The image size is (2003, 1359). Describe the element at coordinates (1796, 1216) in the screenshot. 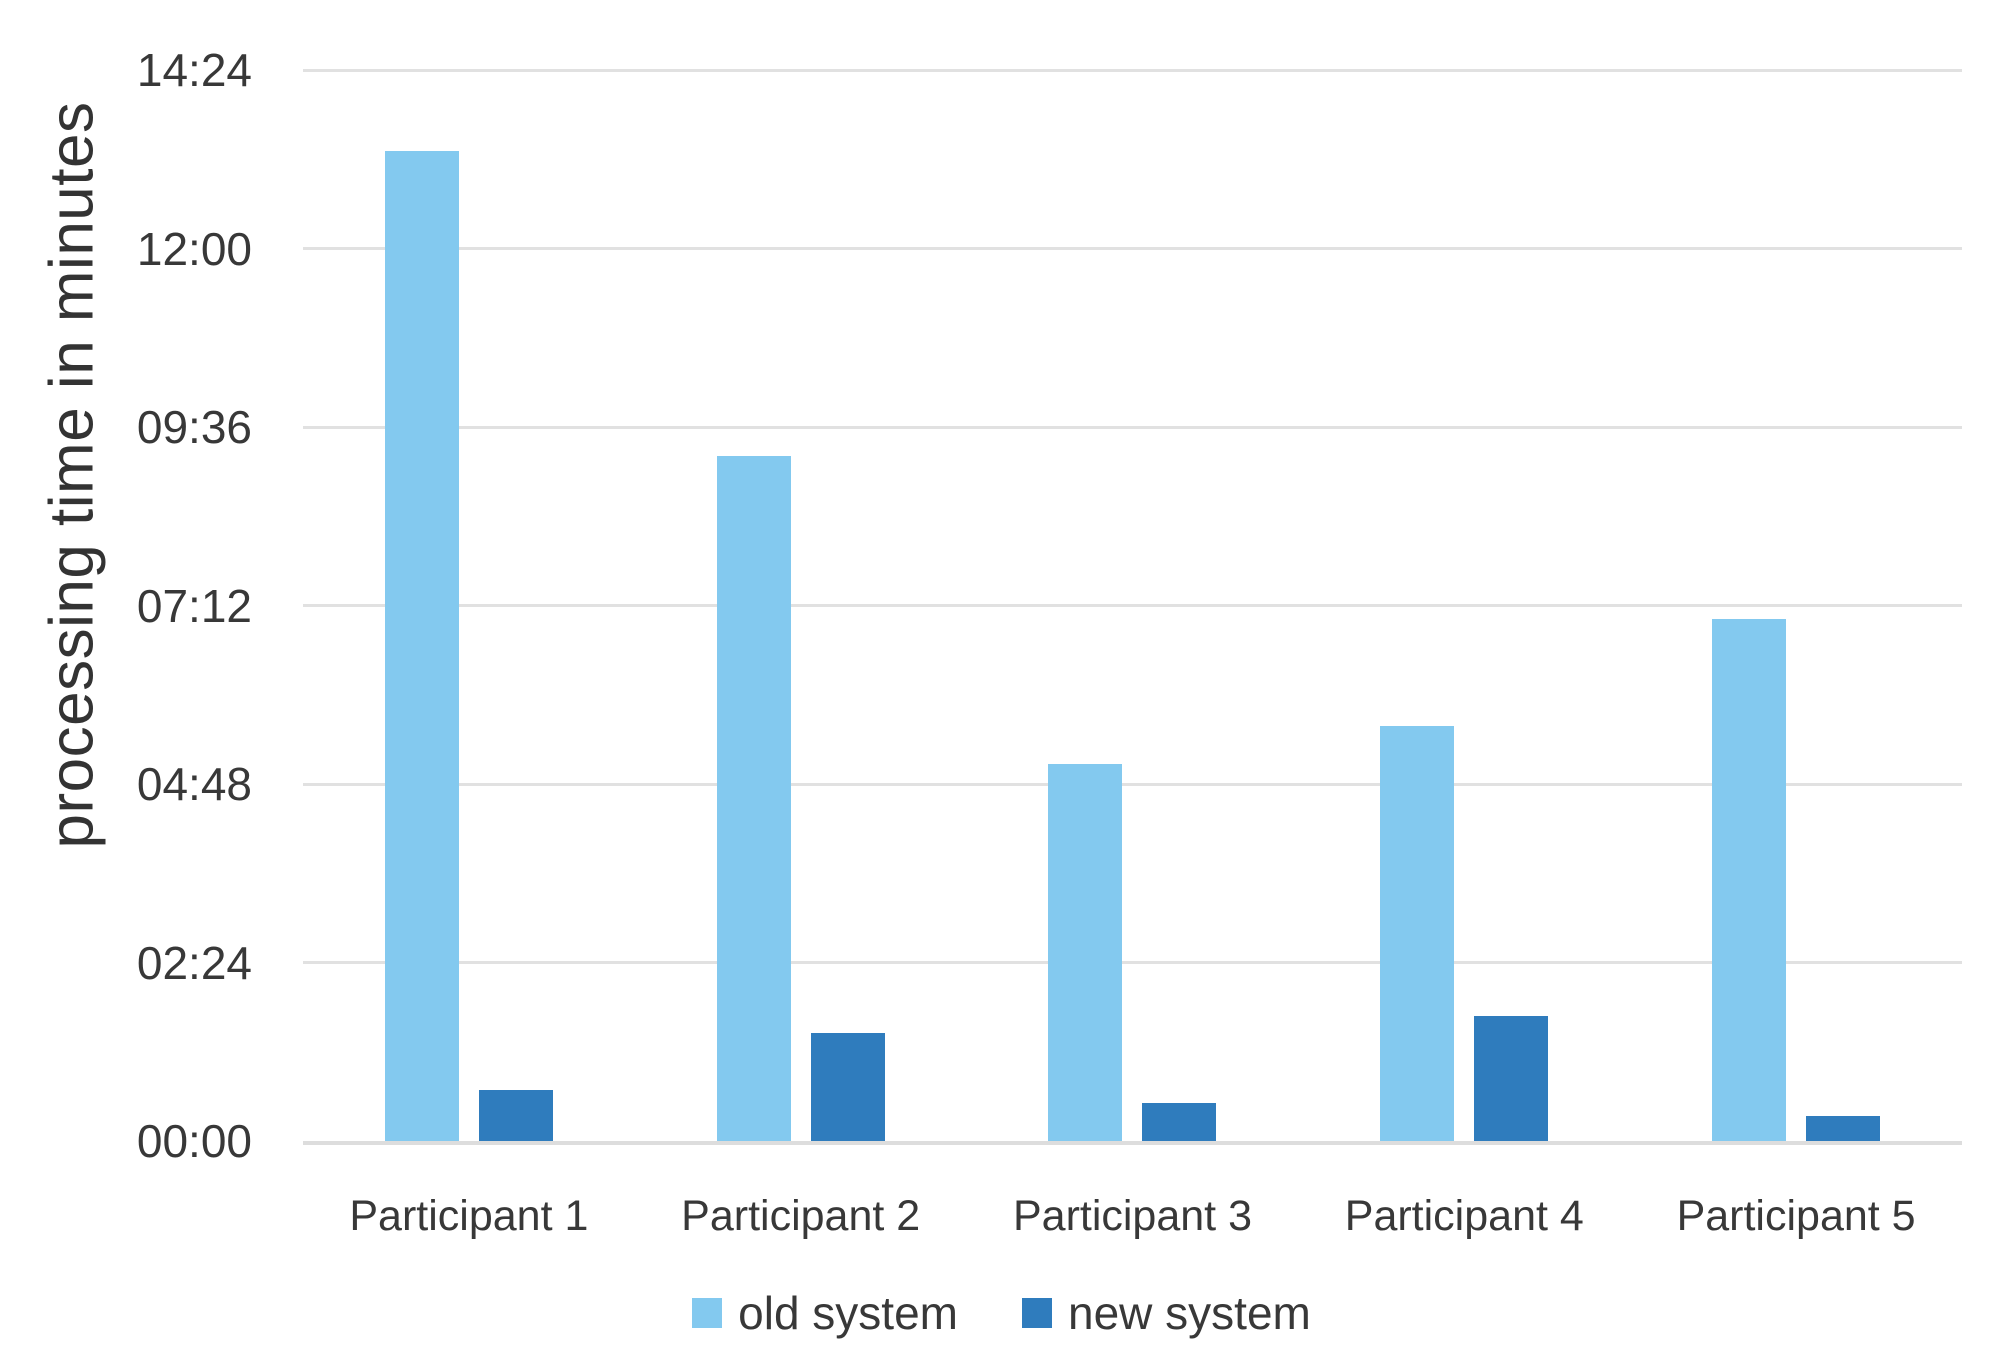

I see `x-axis-label: Participant 5` at that location.